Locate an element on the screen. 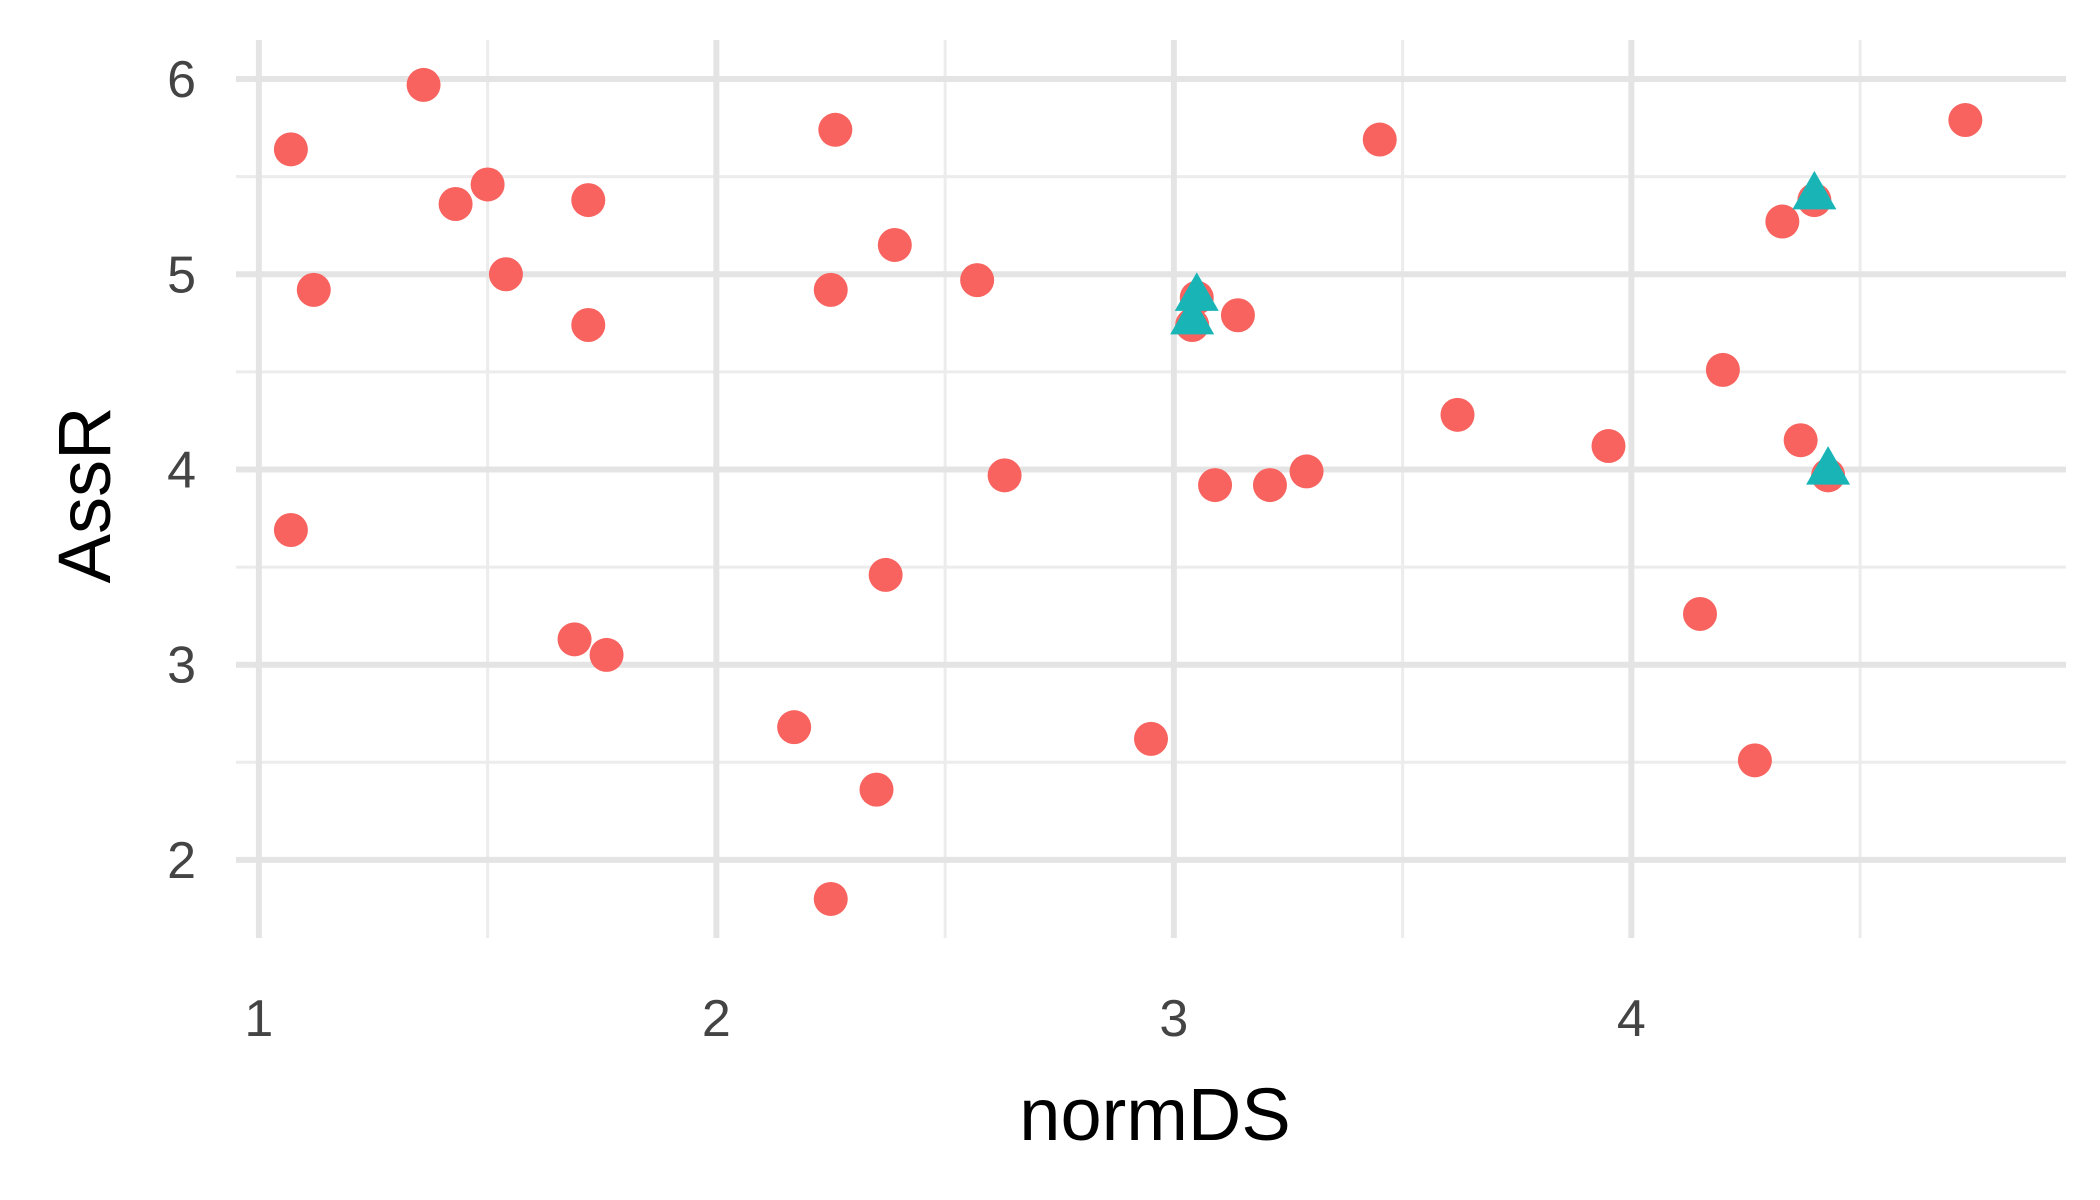  y-tick-label: 2 is located at coordinates (181, 861).